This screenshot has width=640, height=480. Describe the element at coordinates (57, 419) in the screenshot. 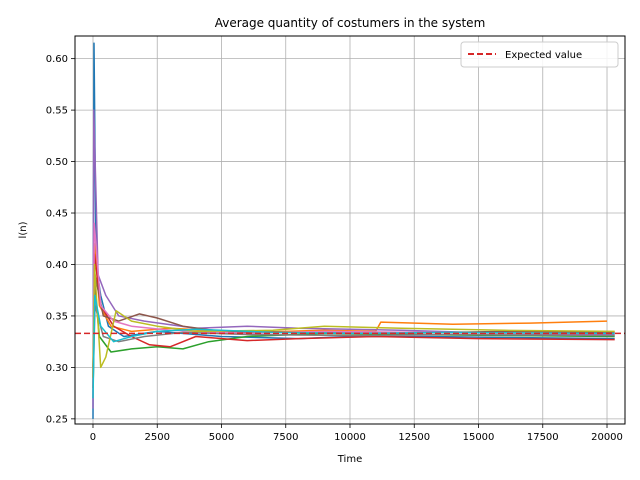

I see `y-tick-label: 0.25` at that location.